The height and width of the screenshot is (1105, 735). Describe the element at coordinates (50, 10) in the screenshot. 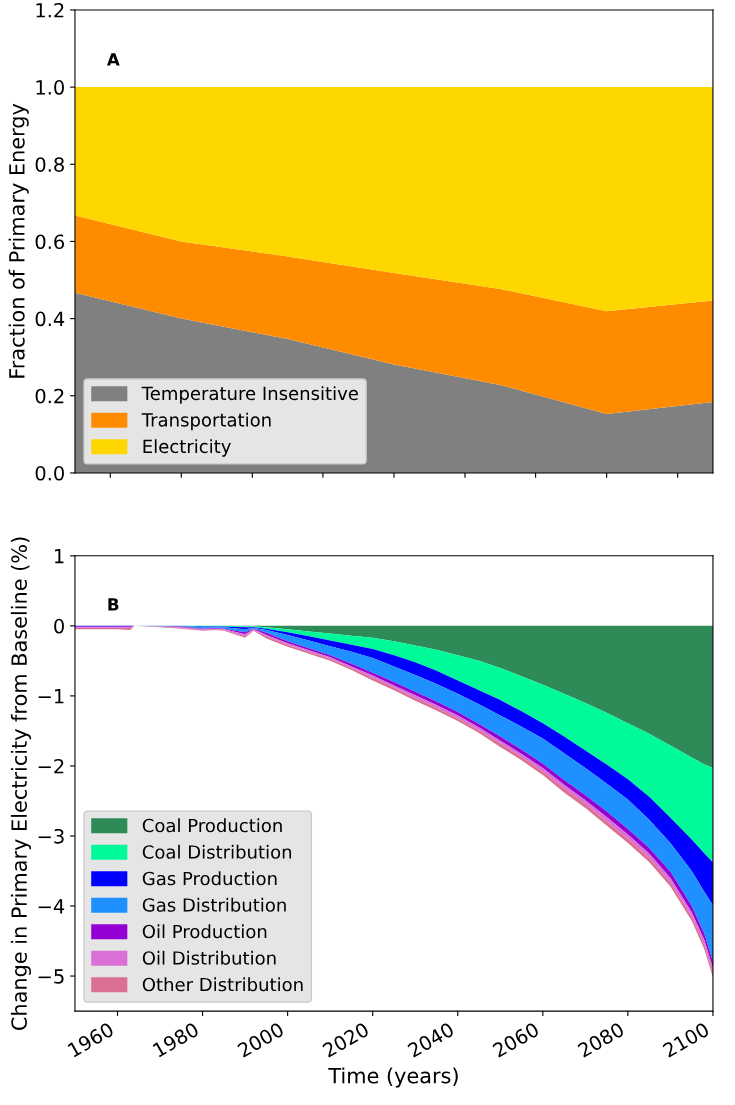

I see `y-tick-label: 1.2` at that location.